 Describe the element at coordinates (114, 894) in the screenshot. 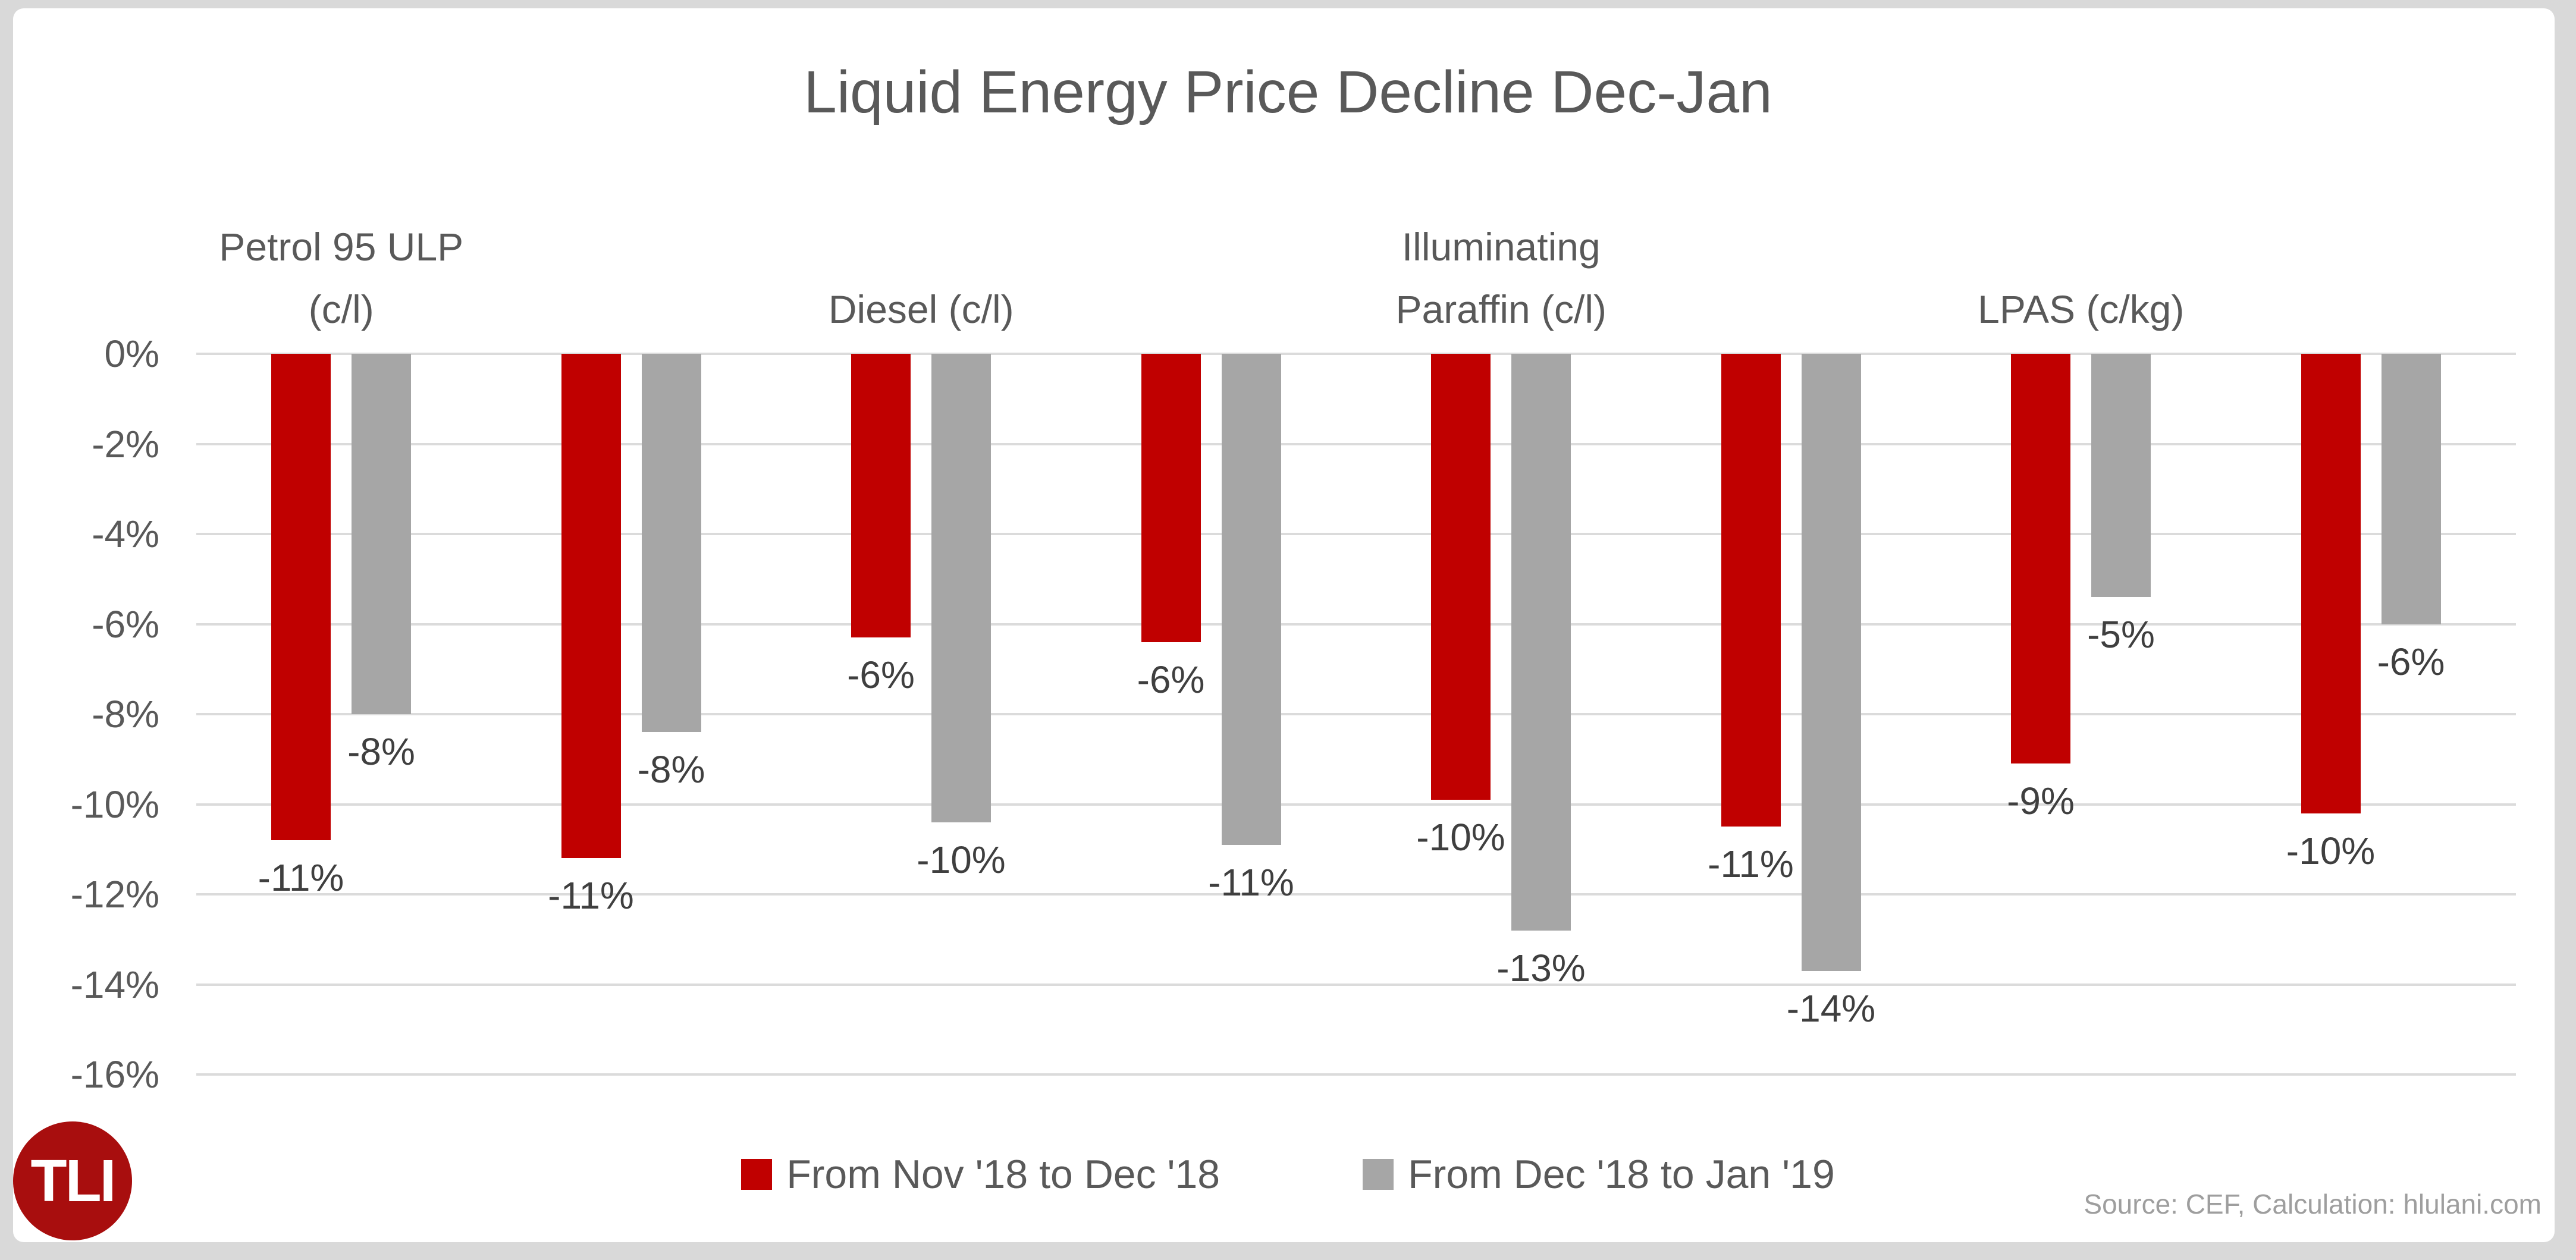

I see `y-tick-label: -12%` at that location.